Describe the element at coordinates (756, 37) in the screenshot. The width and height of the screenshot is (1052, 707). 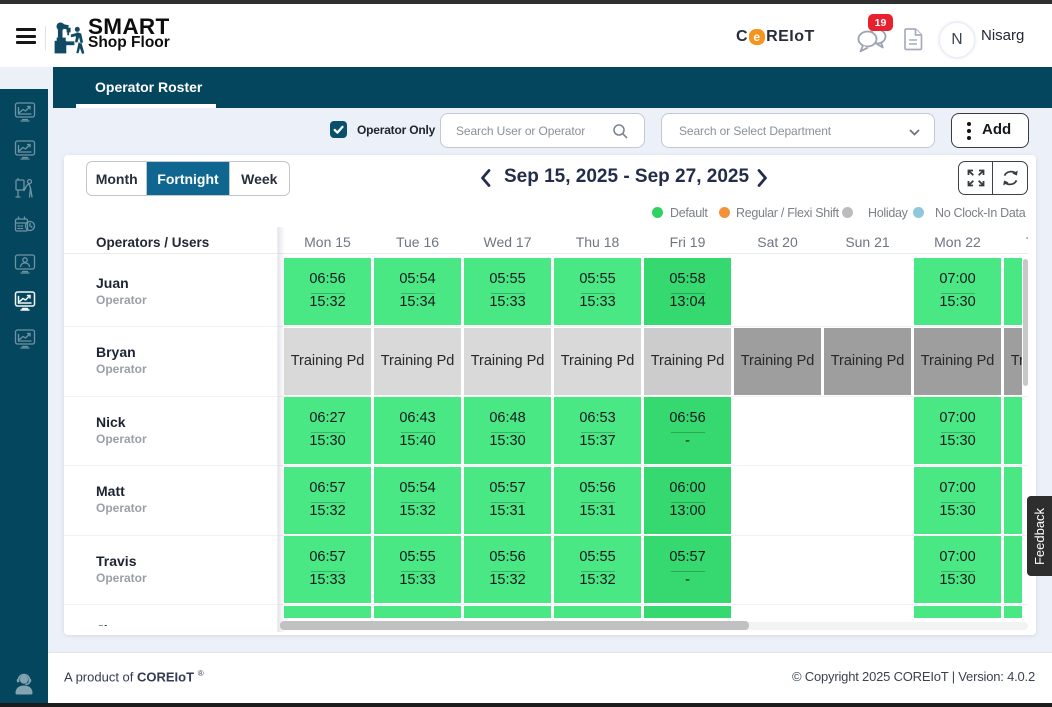
I see `svg-text: e` at that location.